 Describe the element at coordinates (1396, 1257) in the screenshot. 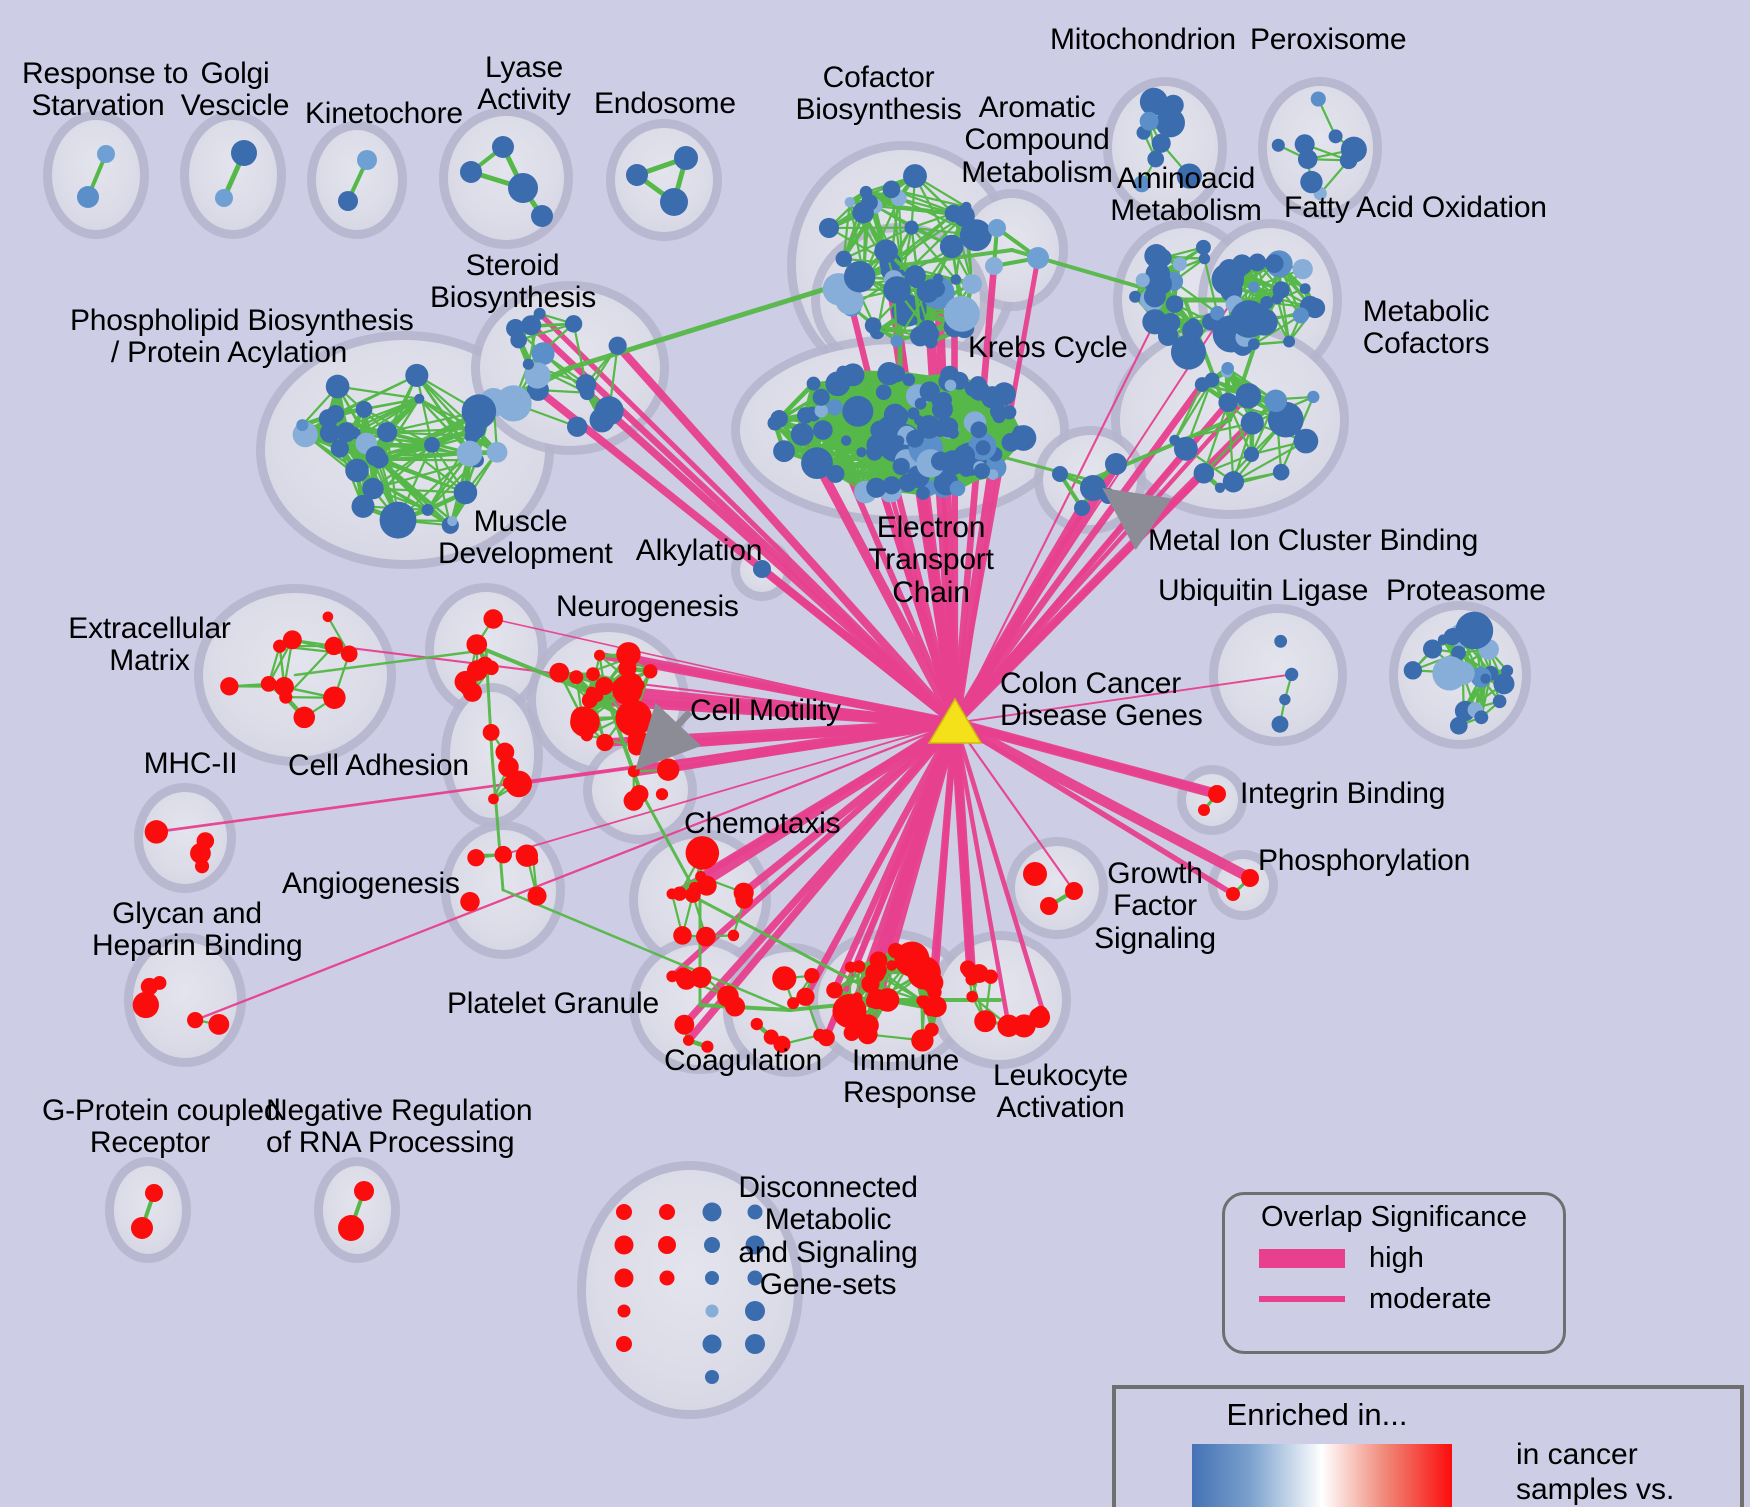

I see `legend-overlap-high-label: high` at that location.